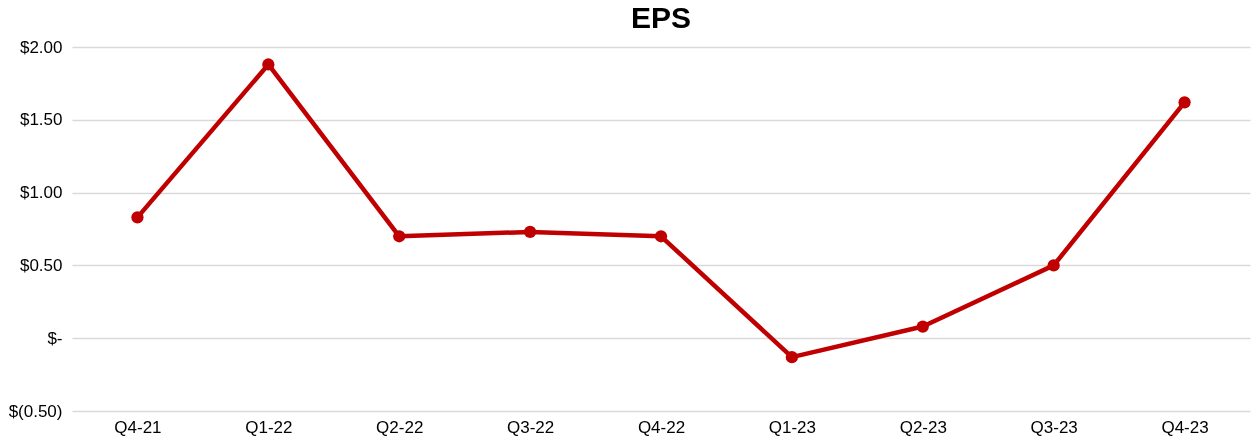  Describe the element at coordinates (35, 411) in the screenshot. I see `y-tick-label: $(0.50)` at that location.